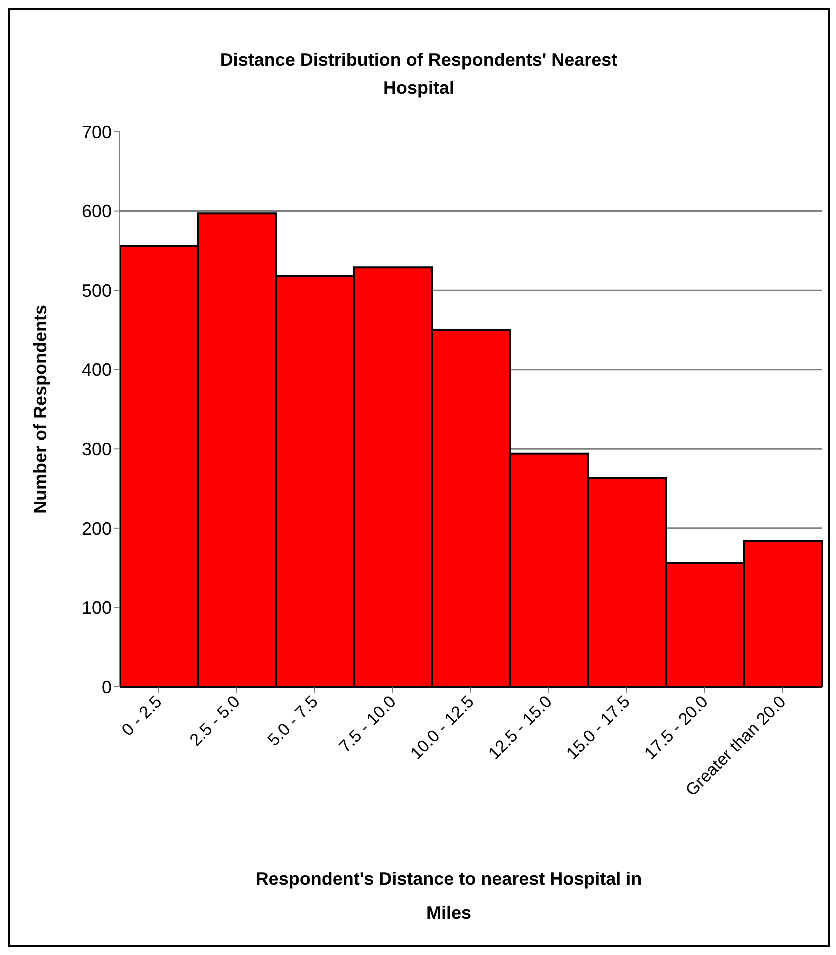 This screenshot has height=955, width=836. Describe the element at coordinates (97, 290) in the screenshot. I see `y-tick-label: 500` at that location.